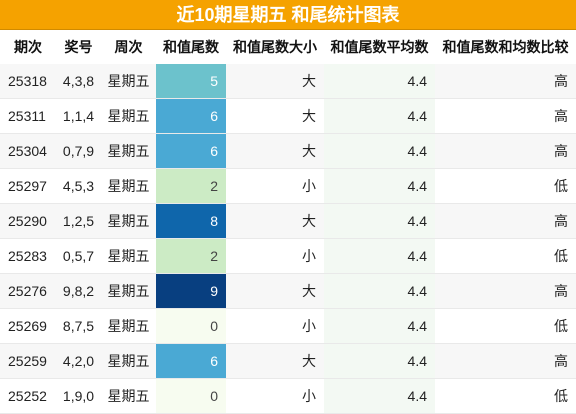  I want to click on header-weekday: 周次, so click(128, 47).